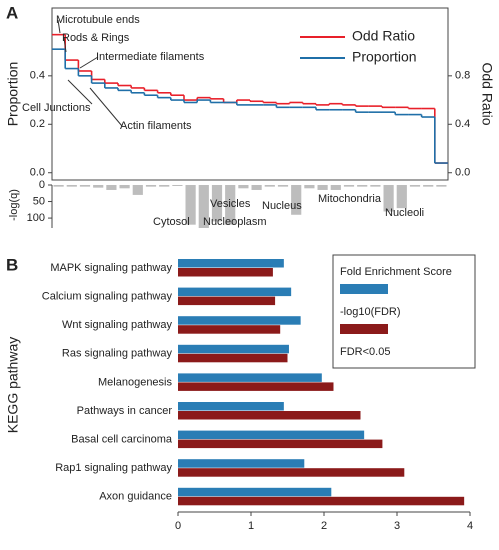 This screenshot has height=550, width=499. I want to click on annotation: Nucleus, so click(282, 206).